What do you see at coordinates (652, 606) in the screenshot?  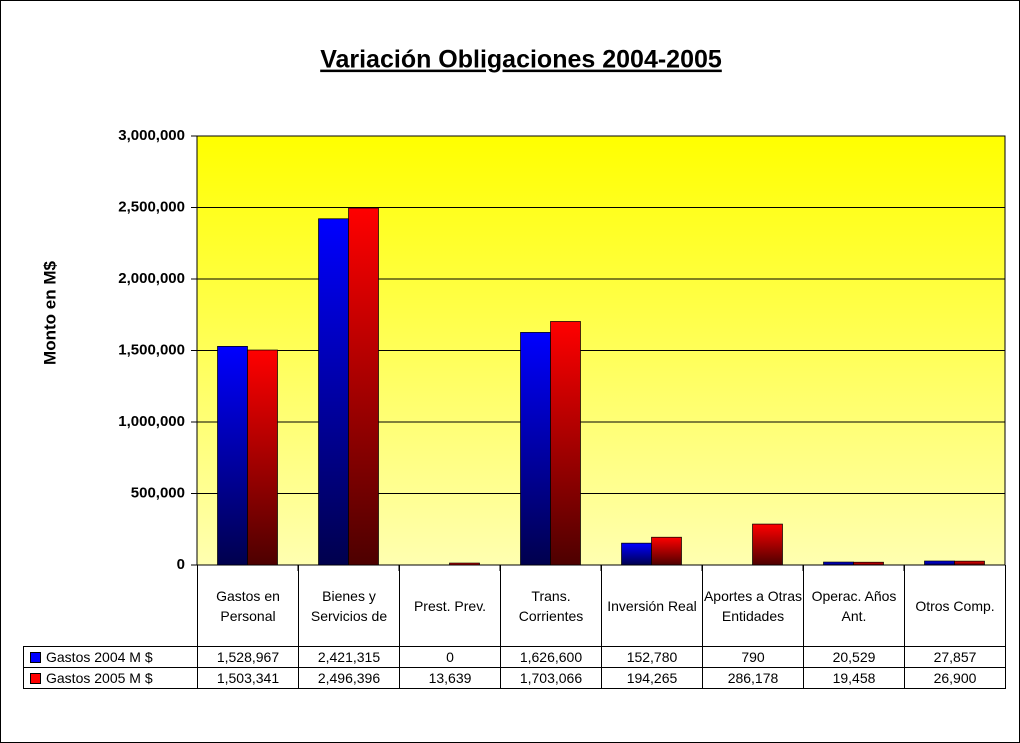 I see `category-label: Inversión Real` at bounding box center [652, 606].